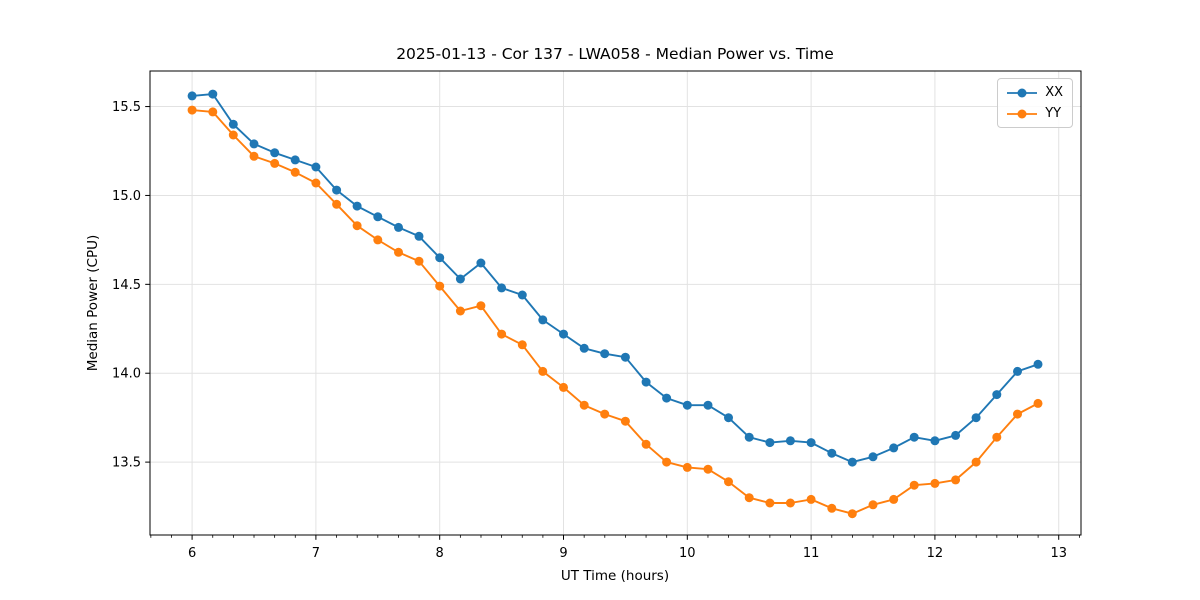 The image size is (1200, 600). I want to click on x-tick-label: 8, so click(440, 553).